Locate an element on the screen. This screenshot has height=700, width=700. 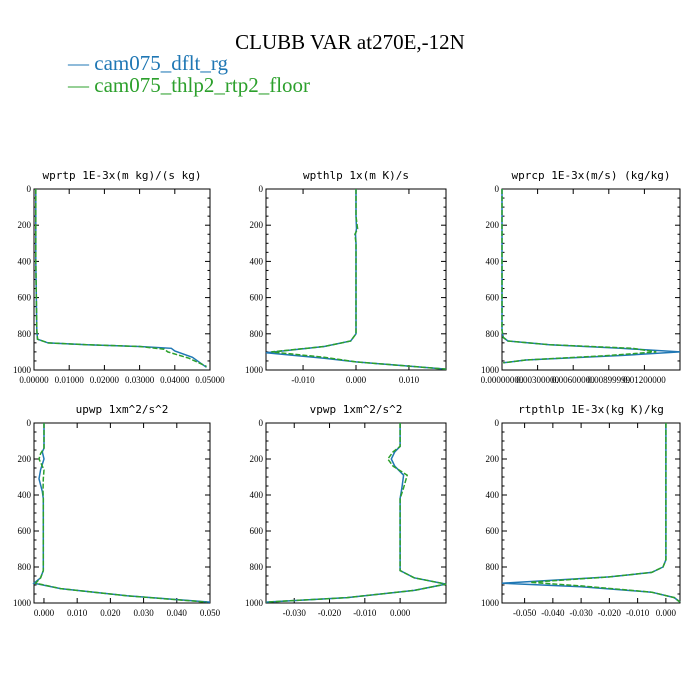
panel-title: wprtp 1E-3x(m kg)/(s kg) is located at coordinates (122, 175).